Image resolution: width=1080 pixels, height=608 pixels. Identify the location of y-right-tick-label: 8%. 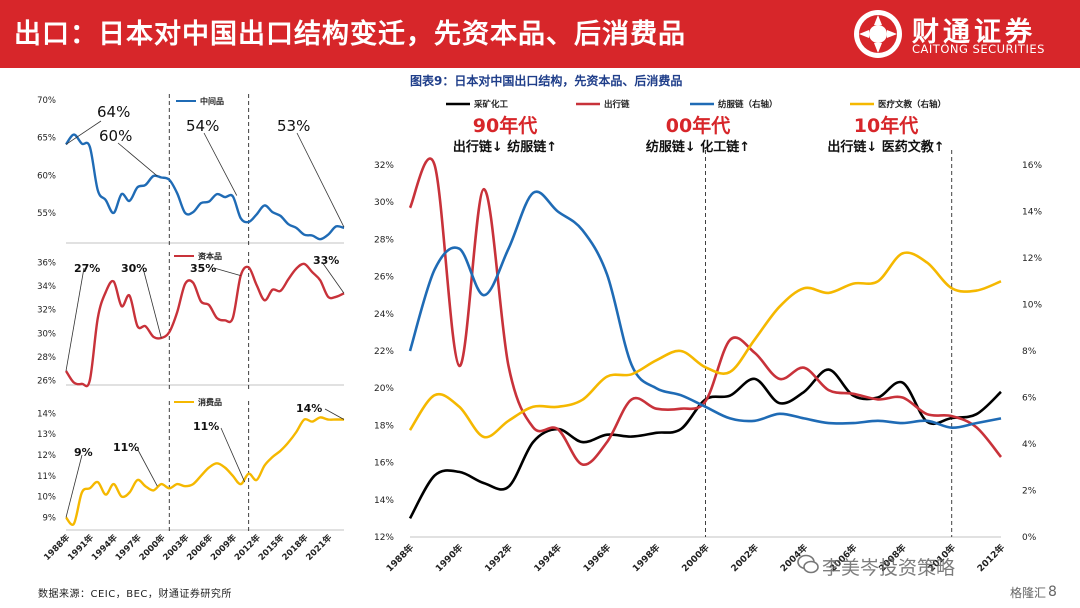
(1029, 352).